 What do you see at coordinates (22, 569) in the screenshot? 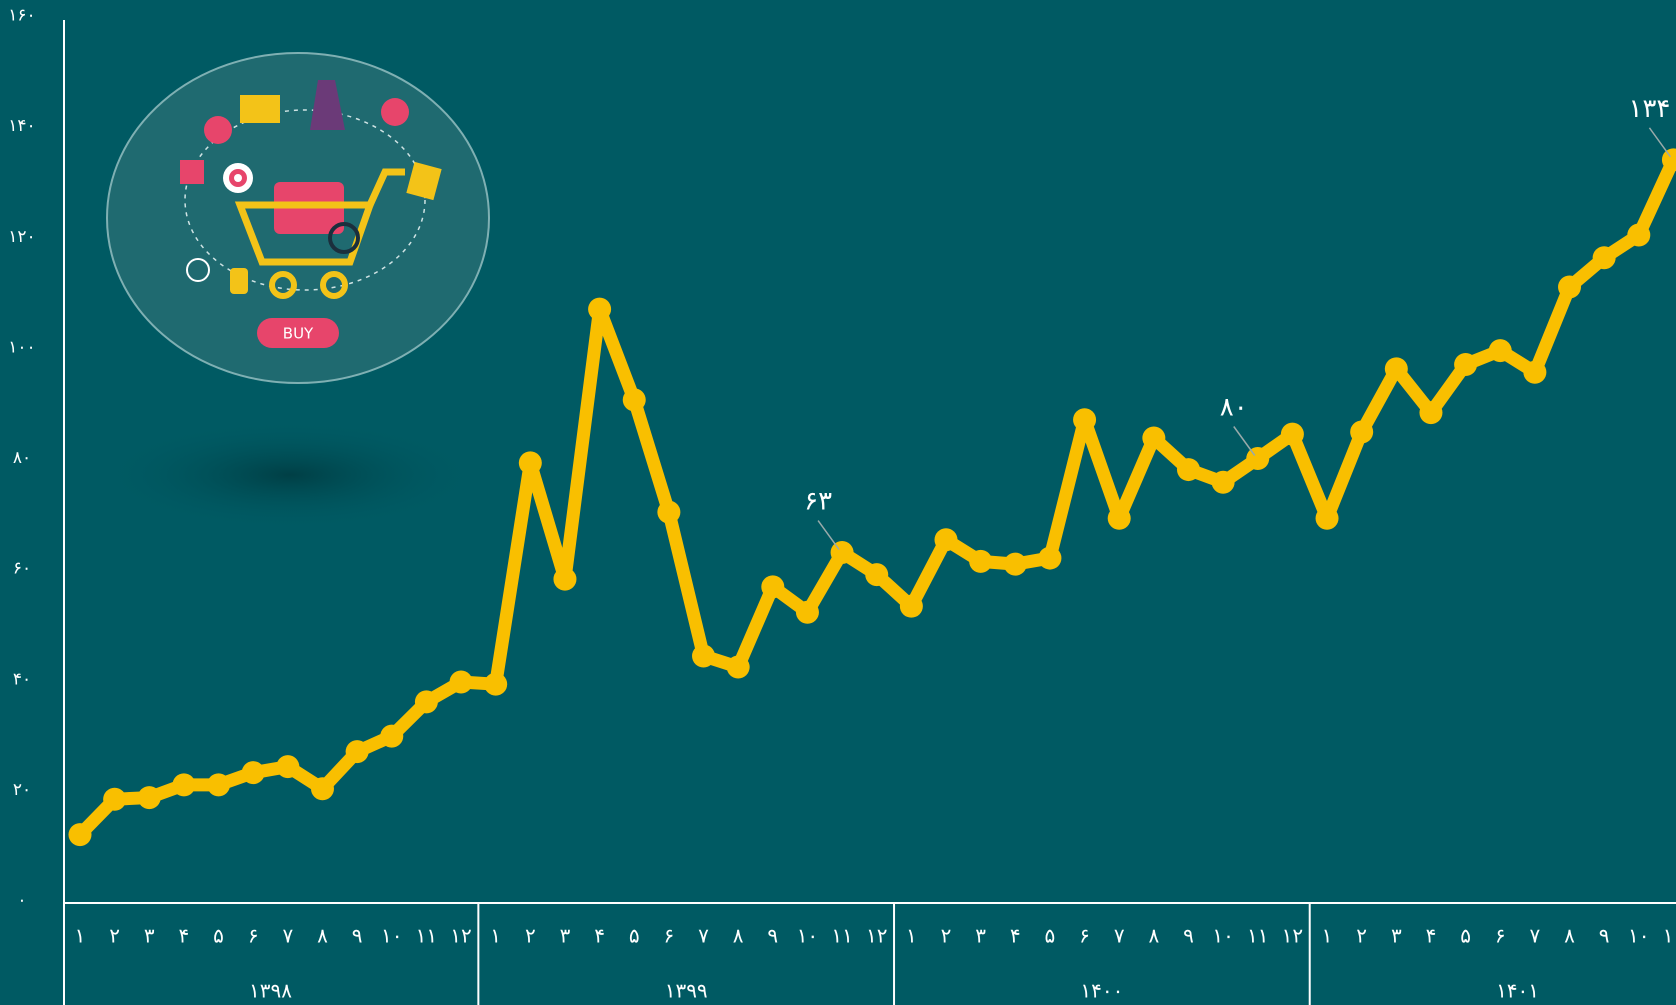
I see `y-tick-label: ۶۰` at bounding box center [22, 569].